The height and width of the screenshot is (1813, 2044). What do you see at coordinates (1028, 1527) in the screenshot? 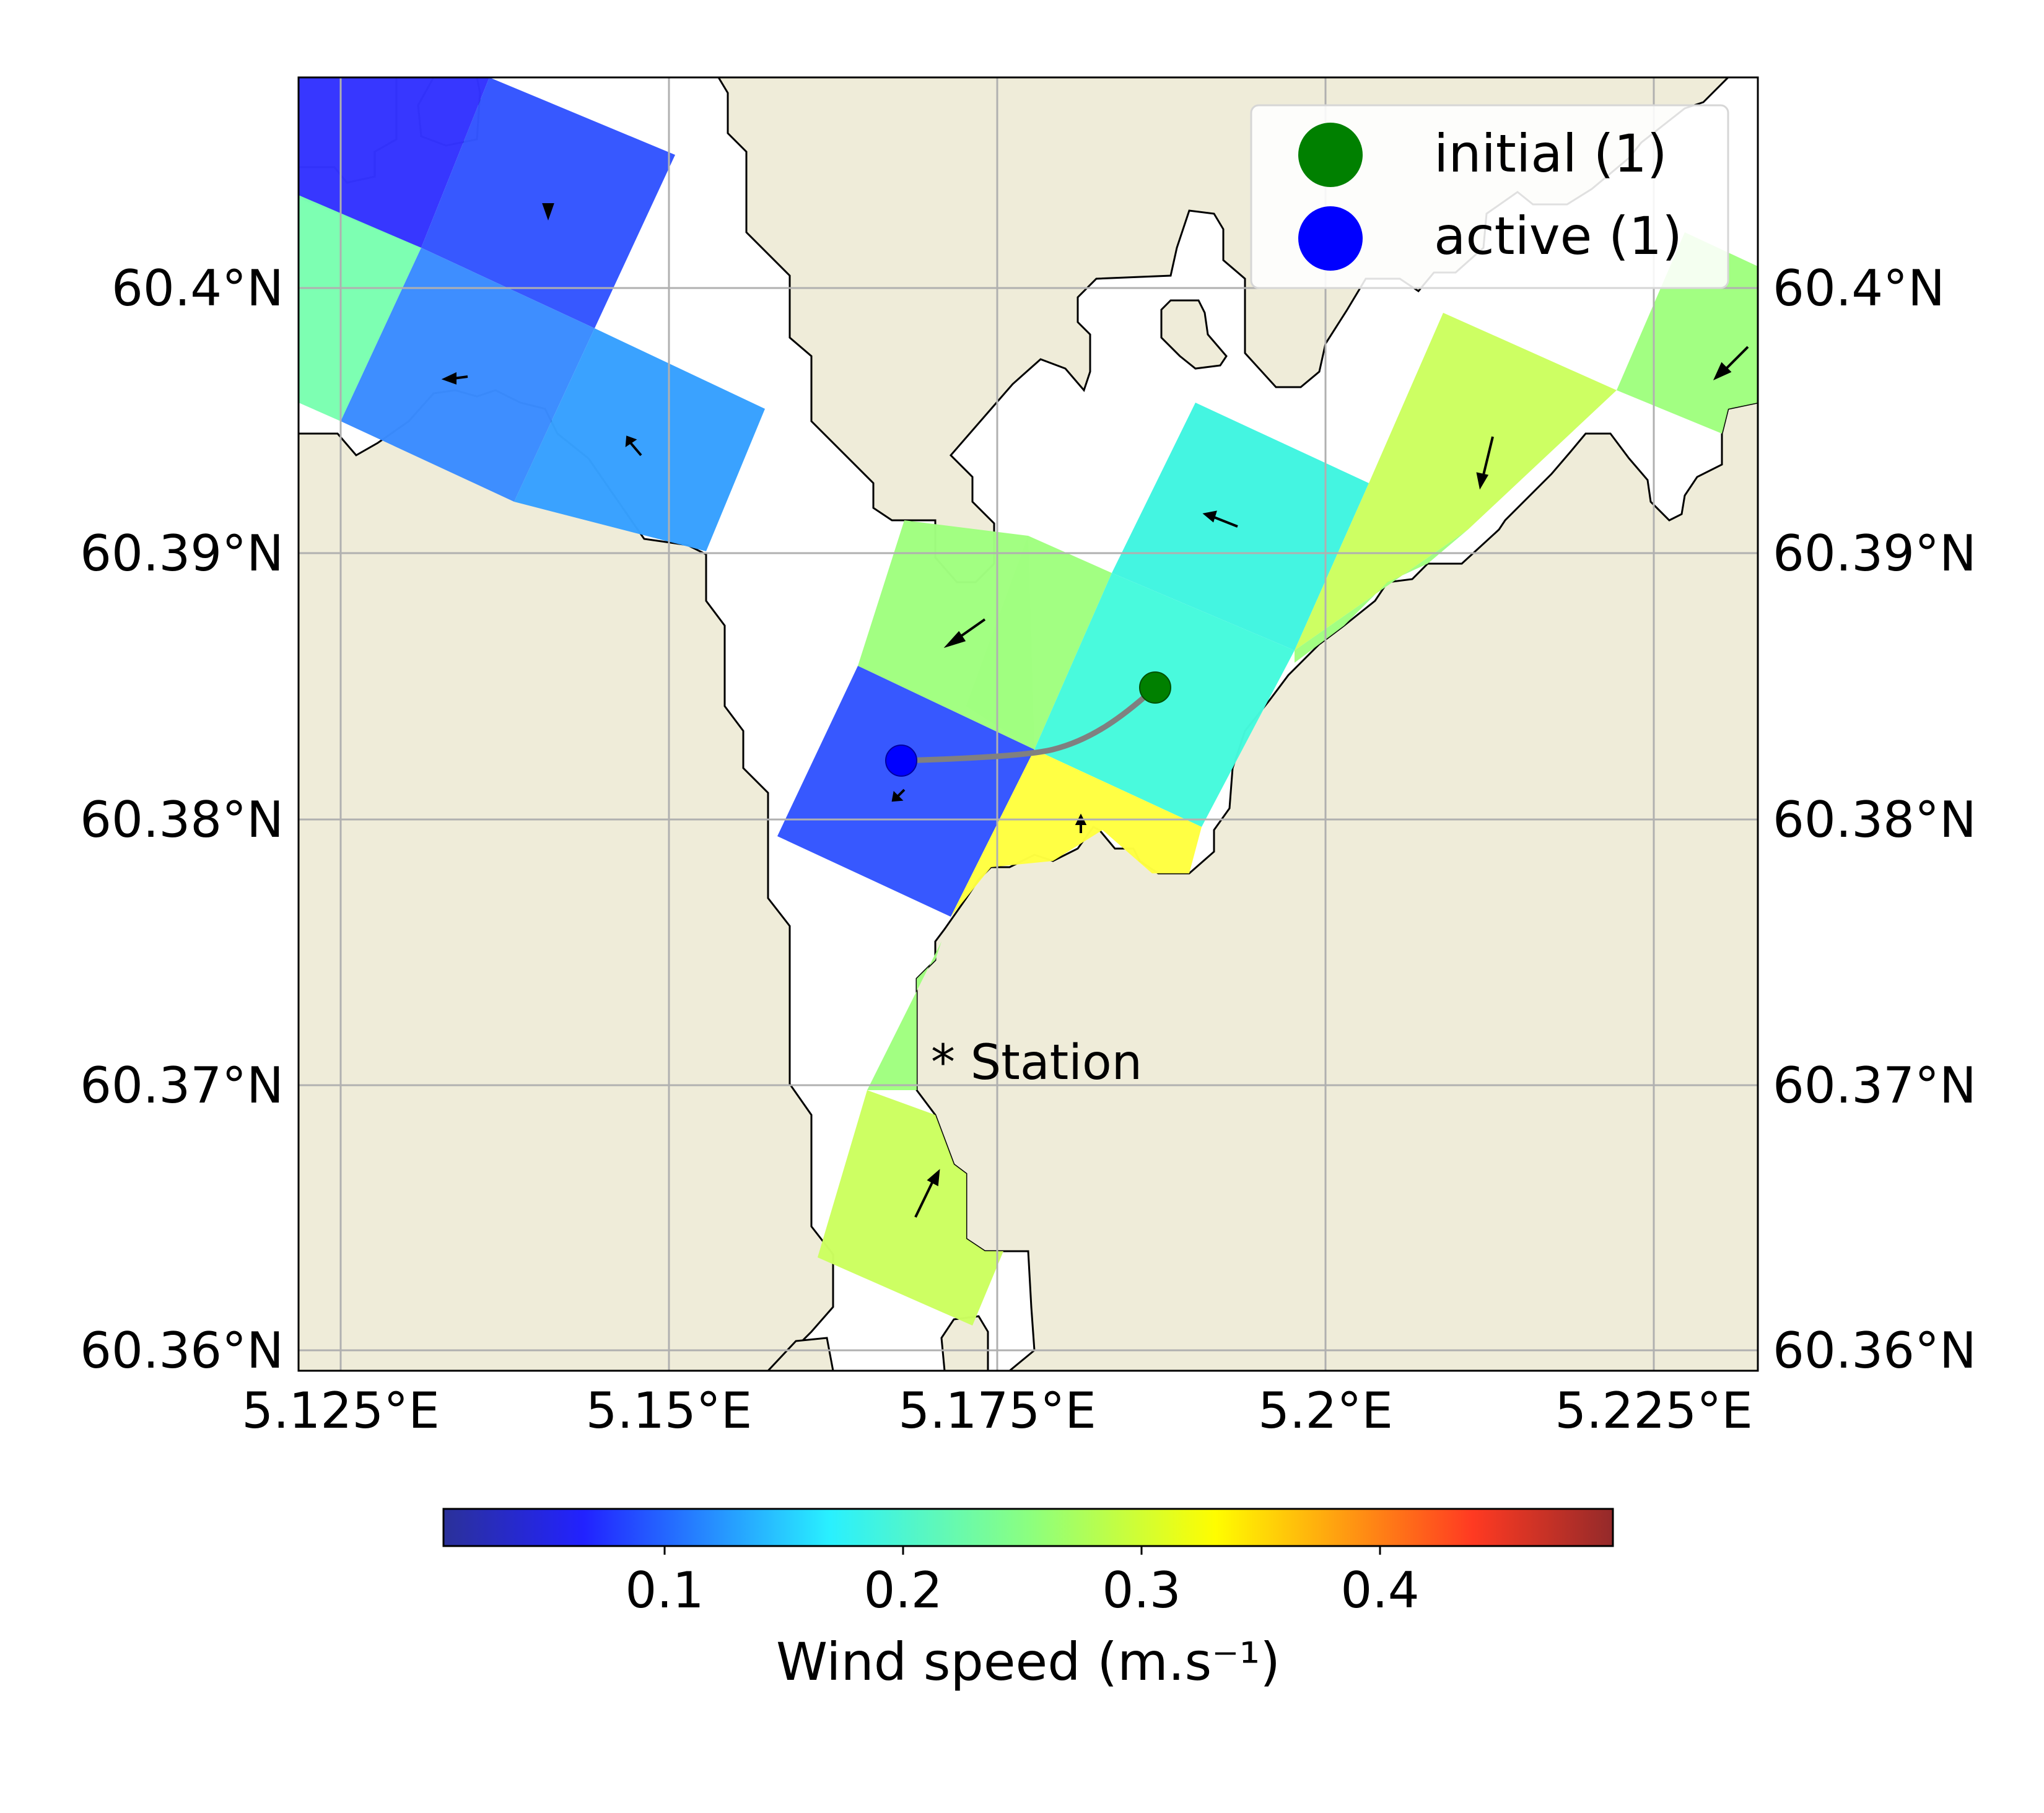
I see `colorbar-gradient` at bounding box center [1028, 1527].